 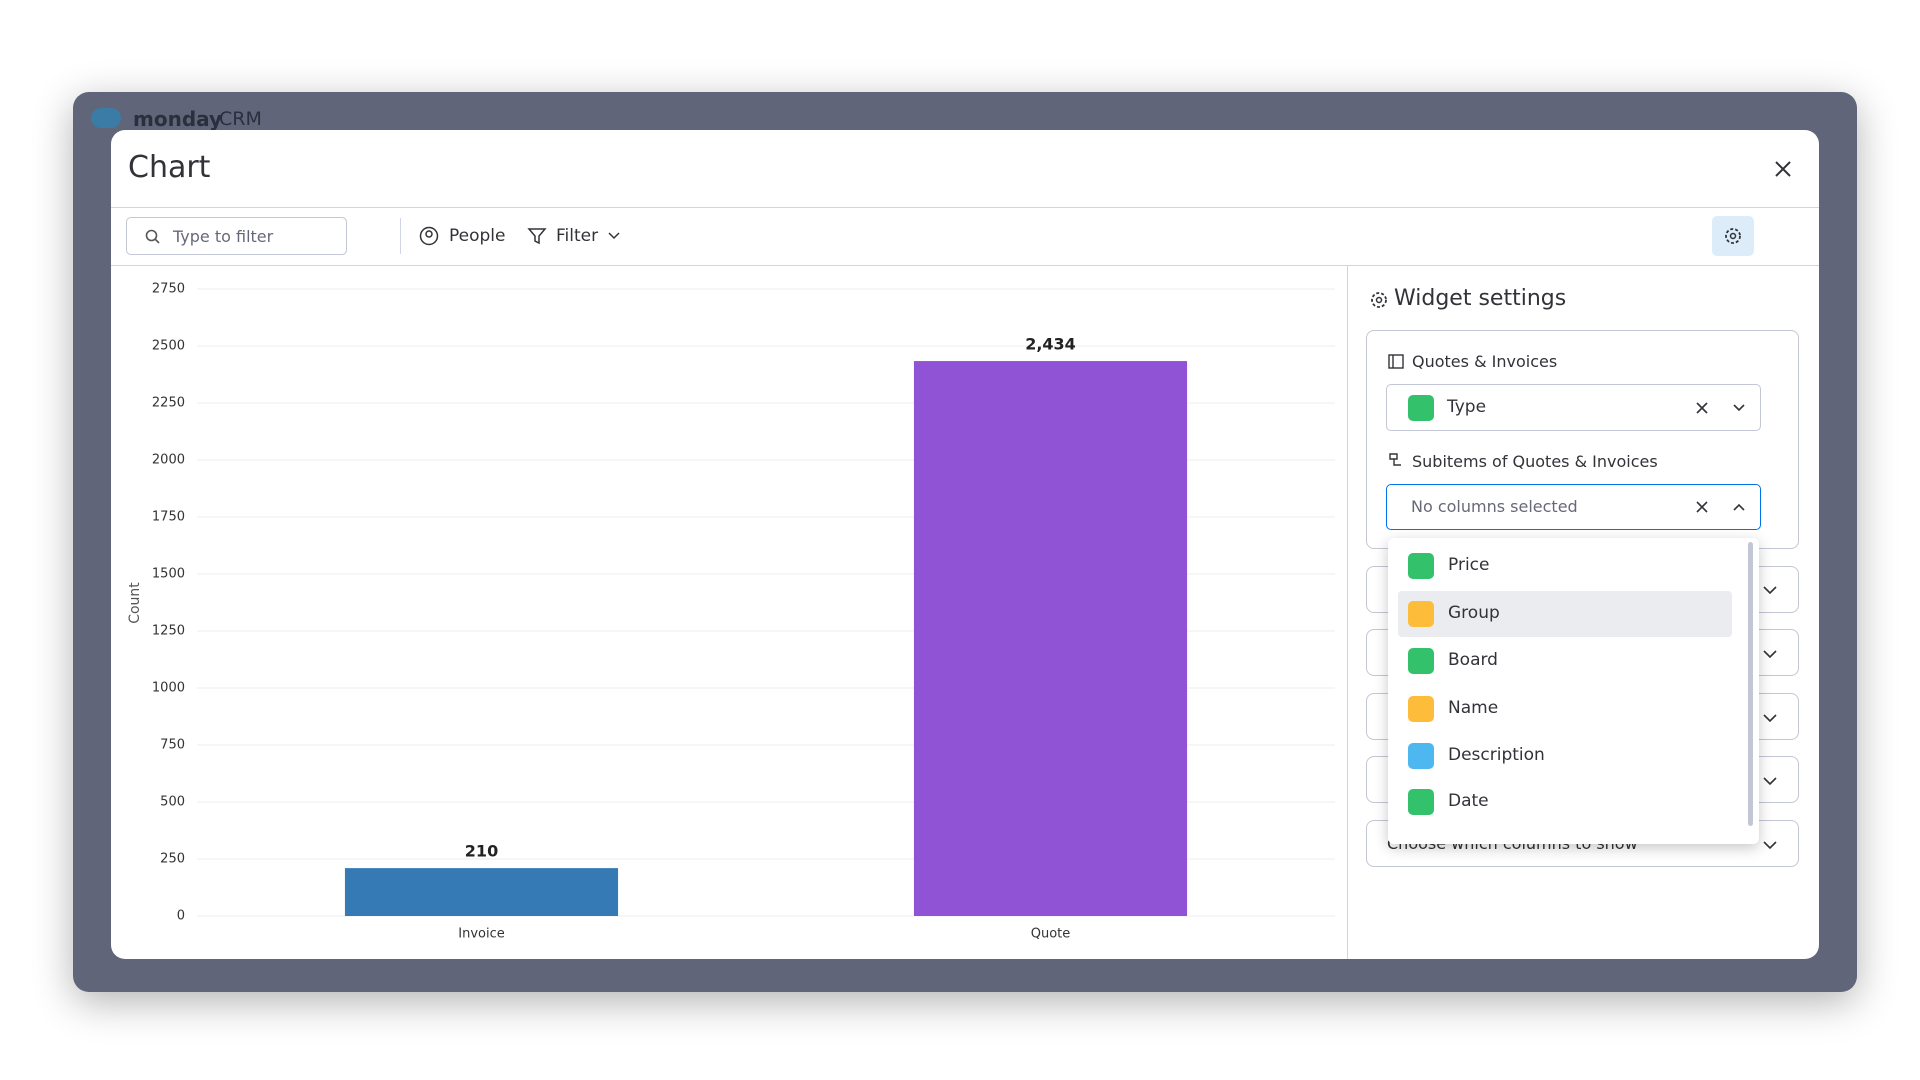 I want to click on subitems-placeholder: No columns selected, so click(x=1494, y=506).